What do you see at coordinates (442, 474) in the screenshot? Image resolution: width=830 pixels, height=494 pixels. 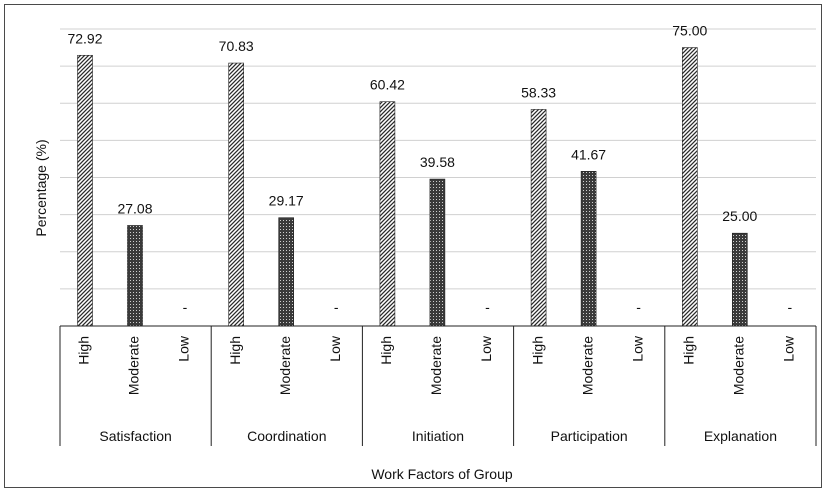 I see `x-axis-label: Work Factors of Group` at bounding box center [442, 474].